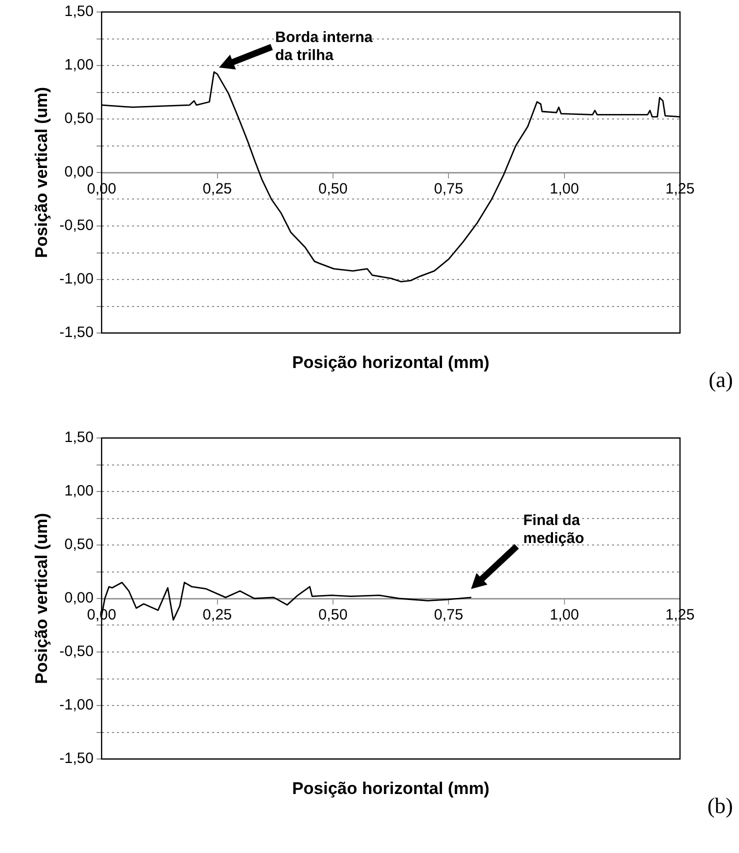 The width and height of the screenshot is (739, 853). What do you see at coordinates (720, 380) in the screenshot?
I see `text: (a)` at bounding box center [720, 380].